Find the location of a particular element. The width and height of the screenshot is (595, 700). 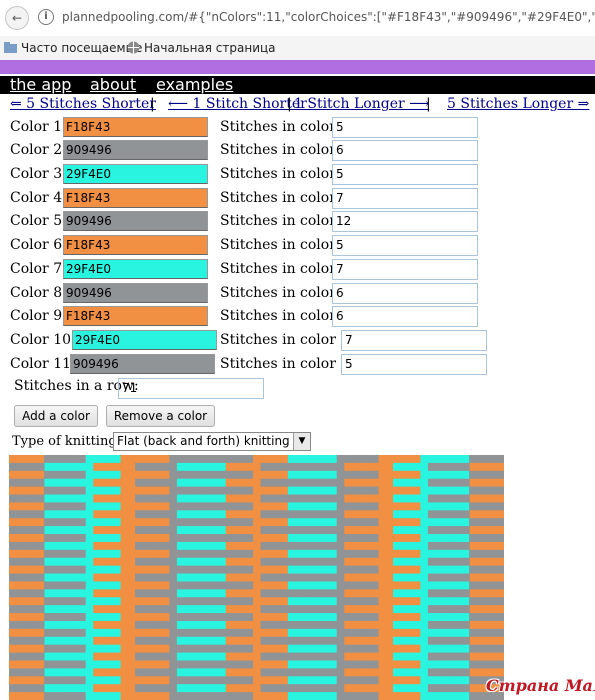

bookmark-home-page: Начальная страница is located at coordinates (201, 48).